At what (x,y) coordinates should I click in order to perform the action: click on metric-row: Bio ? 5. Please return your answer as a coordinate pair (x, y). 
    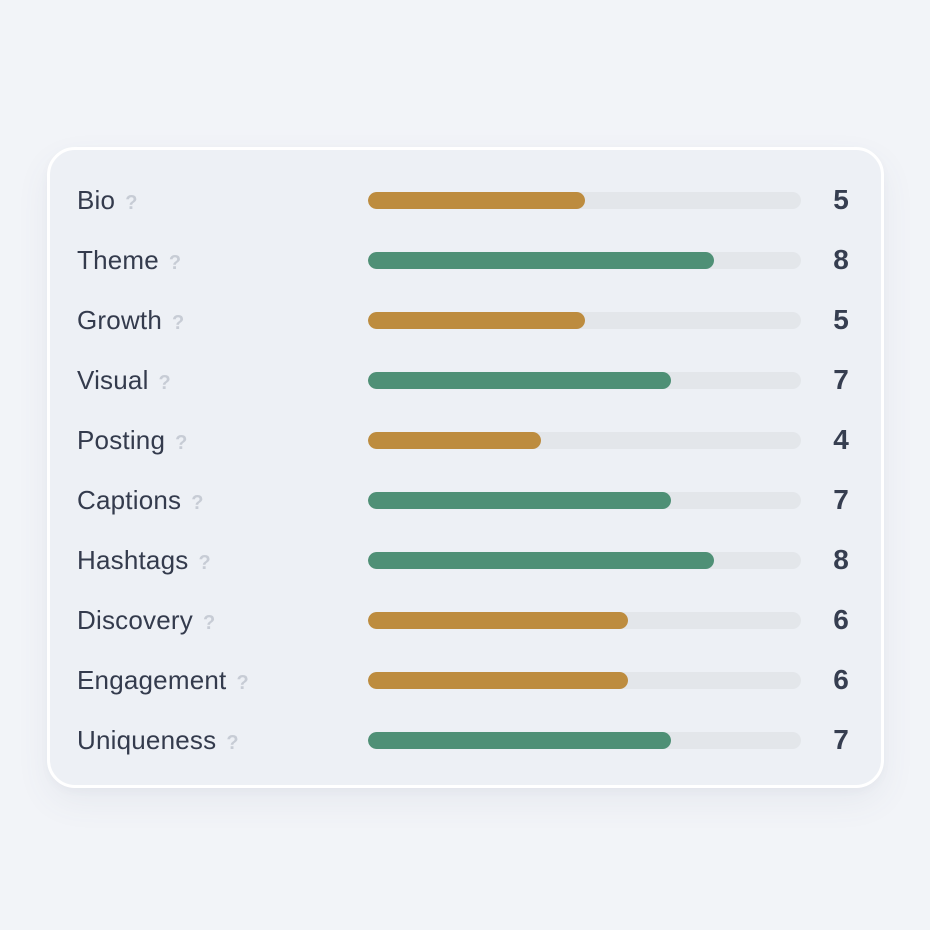
    Looking at the image, I should click on (479, 200).